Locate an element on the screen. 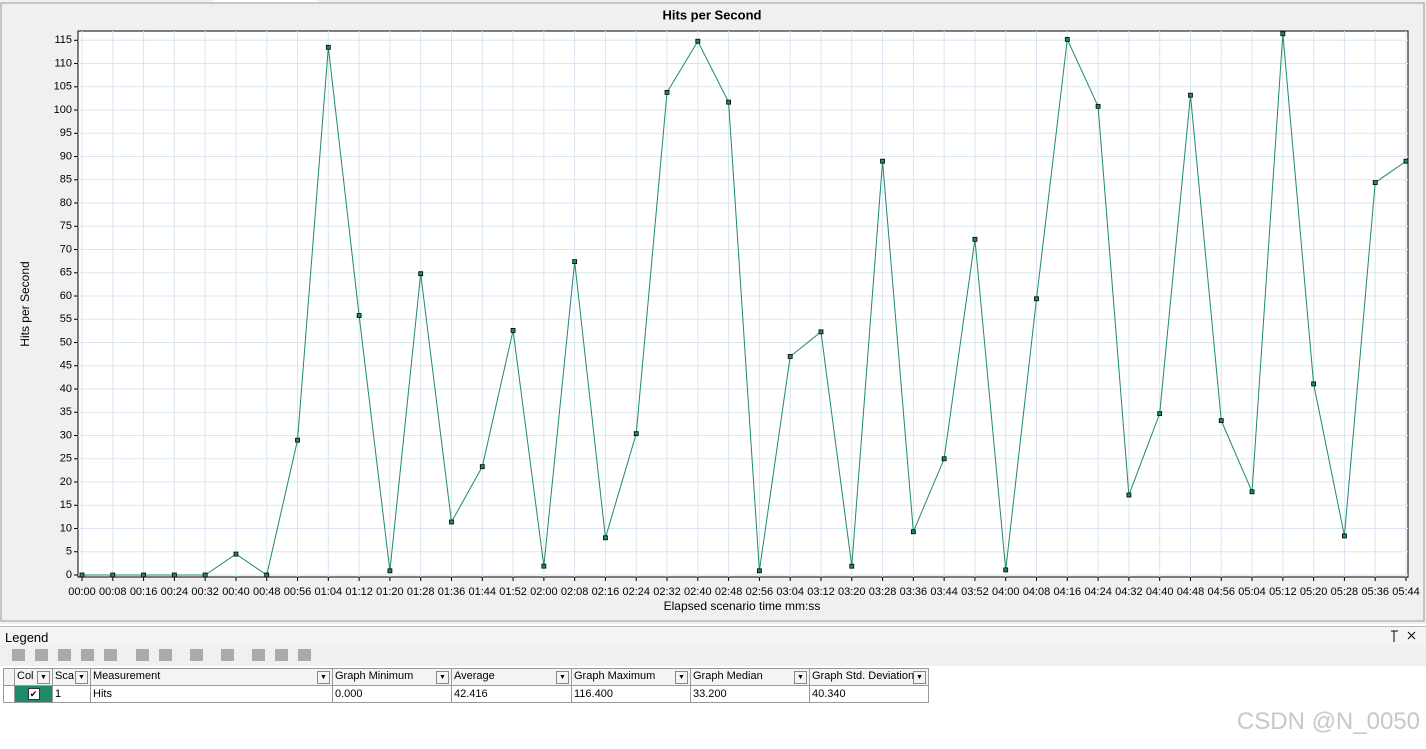 The image size is (1426, 749). color-cell: ✔ is located at coordinates (33, 694).